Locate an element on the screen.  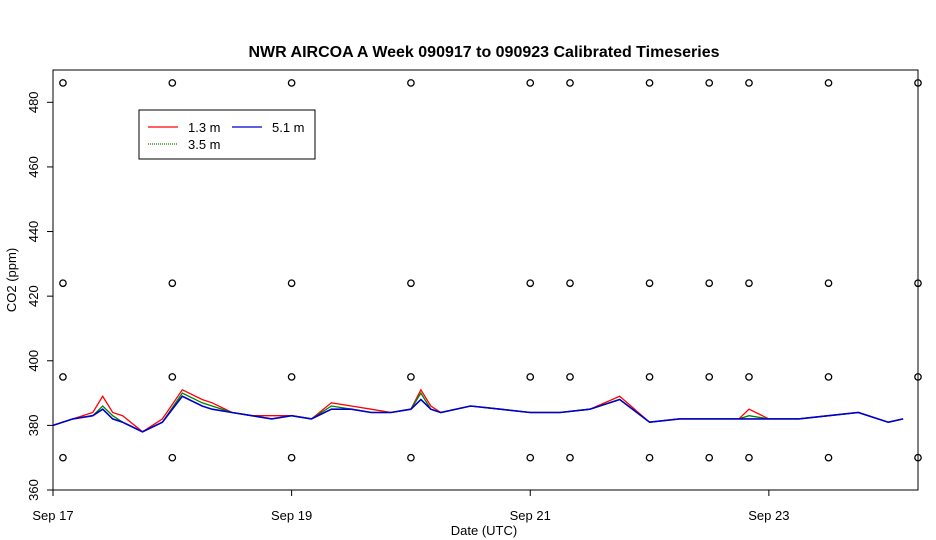
legend-label-1-3m: 1.3 m is located at coordinates (204, 127).